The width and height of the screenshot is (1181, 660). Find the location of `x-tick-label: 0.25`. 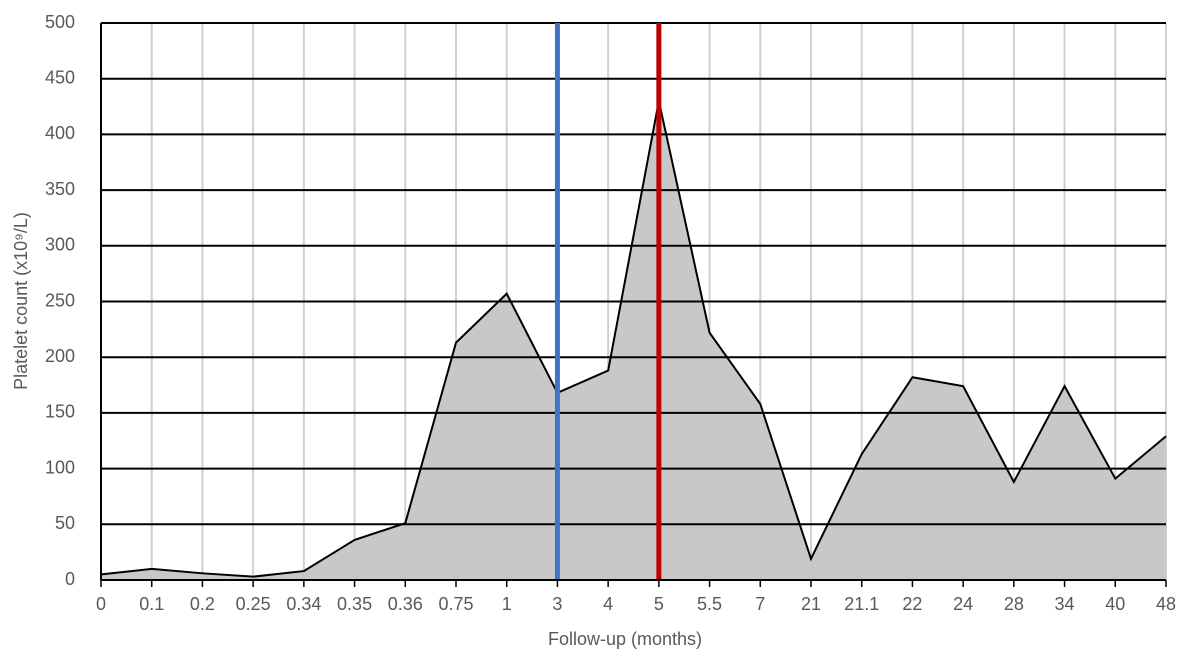

x-tick-label: 0.25 is located at coordinates (253, 604).